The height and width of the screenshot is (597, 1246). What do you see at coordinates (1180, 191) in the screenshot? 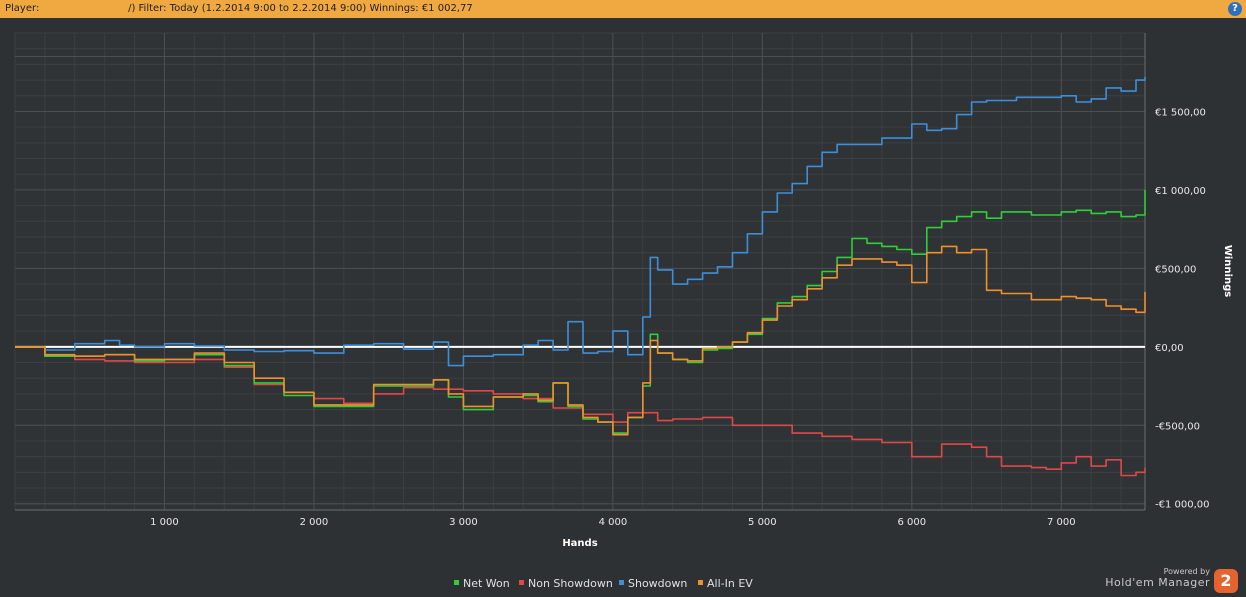
I see `y-tick-label: €1 000,00` at bounding box center [1180, 191].